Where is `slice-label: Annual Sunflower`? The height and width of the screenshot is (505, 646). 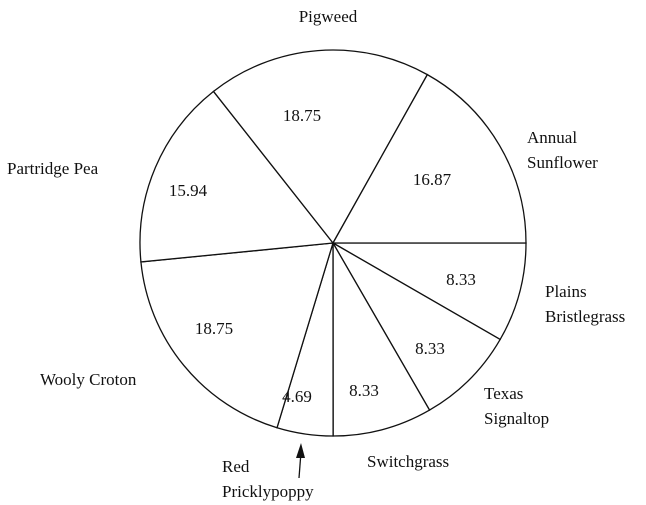 slice-label: Annual Sunflower is located at coordinates (562, 150).